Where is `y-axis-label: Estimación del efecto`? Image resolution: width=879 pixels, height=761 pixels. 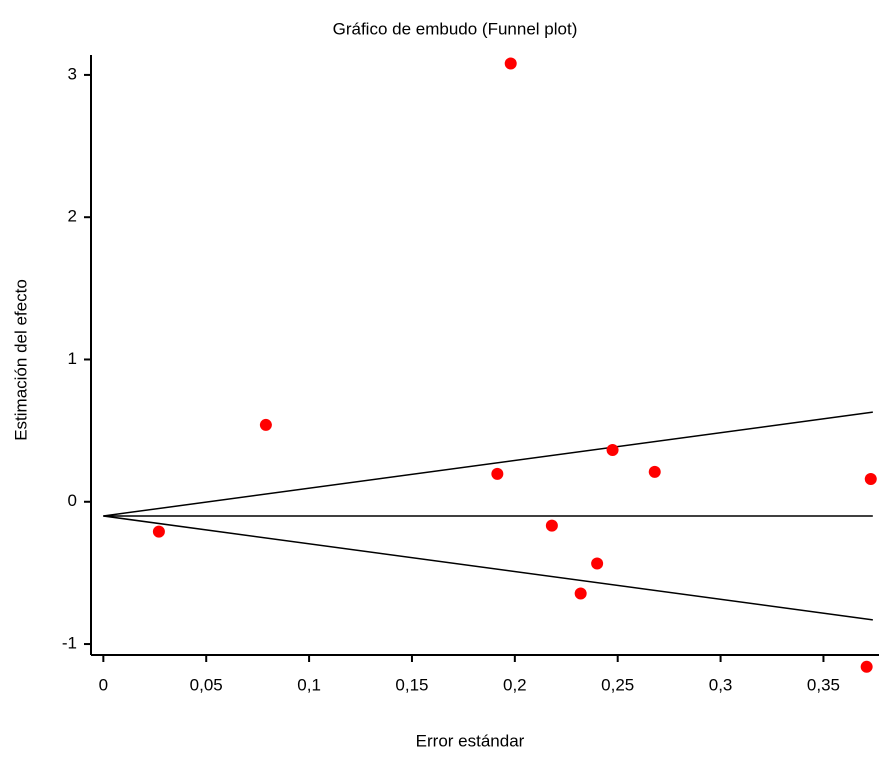 y-axis-label: Estimación del efecto is located at coordinates (20, 360).